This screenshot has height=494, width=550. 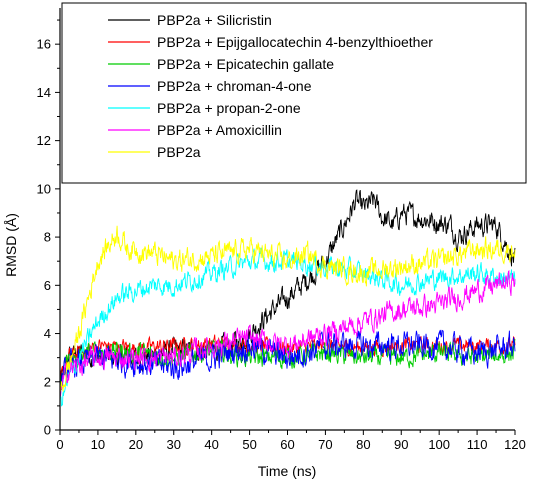 What do you see at coordinates (44, 92) in the screenshot?
I see `y-tick-label-7: 14` at bounding box center [44, 92].